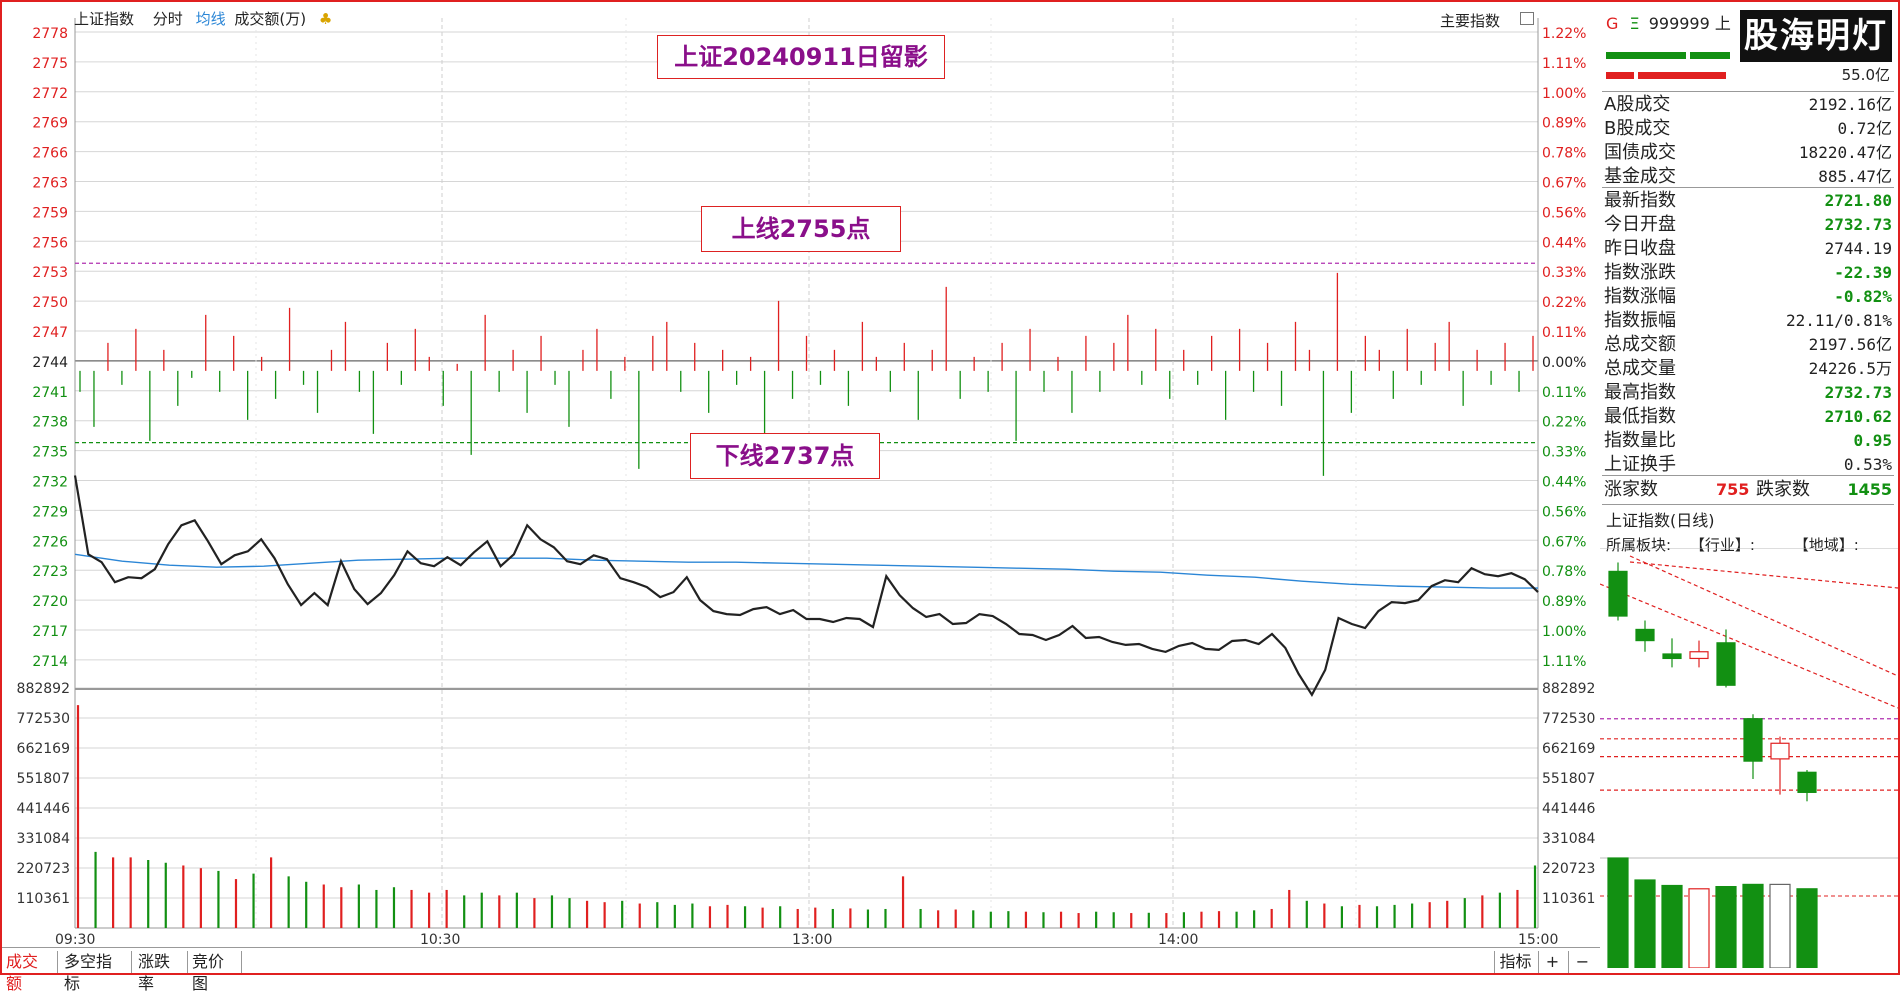 This screenshot has width=1900, height=995. I want to click on tab-advance-rate: 涨跌率, so click(161, 972).